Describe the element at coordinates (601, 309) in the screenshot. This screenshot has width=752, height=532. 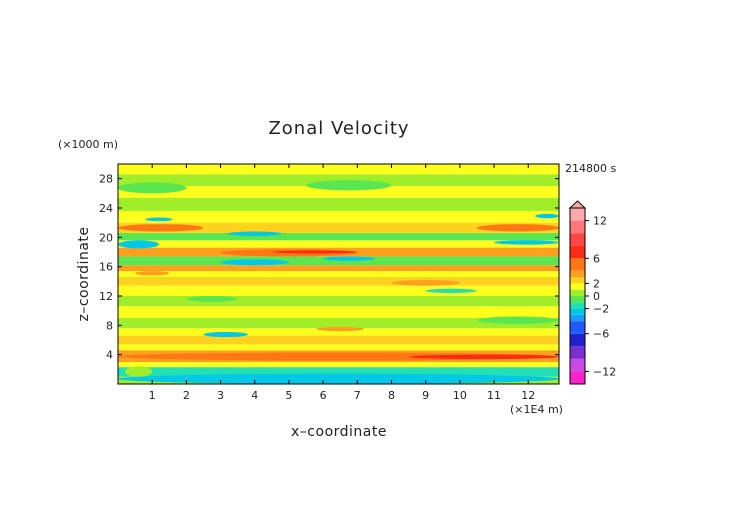
I see `colorbar-tick-label: −2` at that location.